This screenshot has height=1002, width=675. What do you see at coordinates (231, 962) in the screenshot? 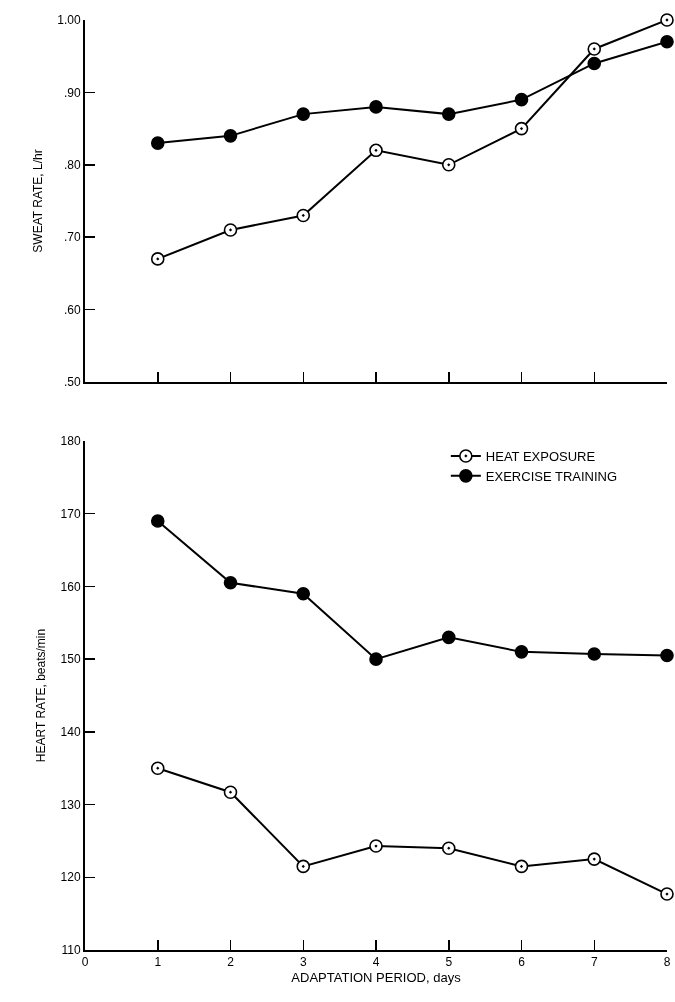
I see `x-tick-label: 2` at bounding box center [231, 962].